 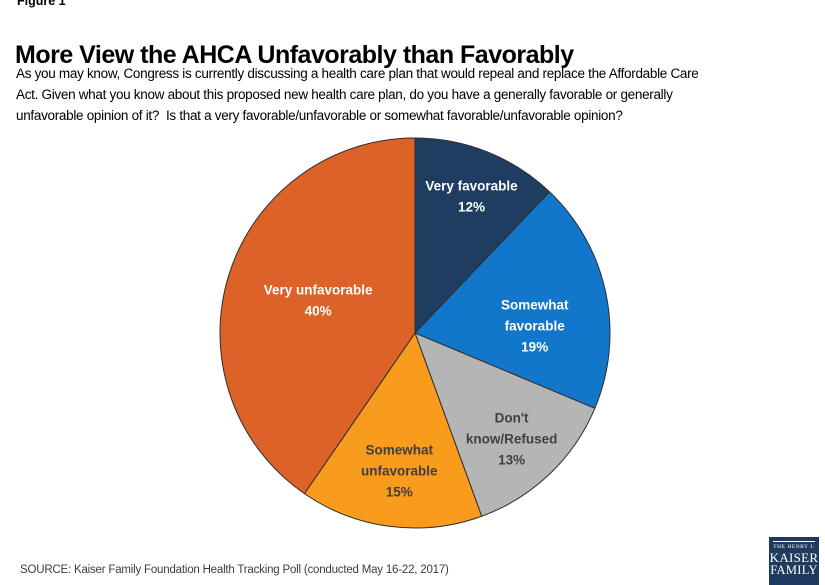 I want to click on logo-divider-line, so click(x=794, y=541).